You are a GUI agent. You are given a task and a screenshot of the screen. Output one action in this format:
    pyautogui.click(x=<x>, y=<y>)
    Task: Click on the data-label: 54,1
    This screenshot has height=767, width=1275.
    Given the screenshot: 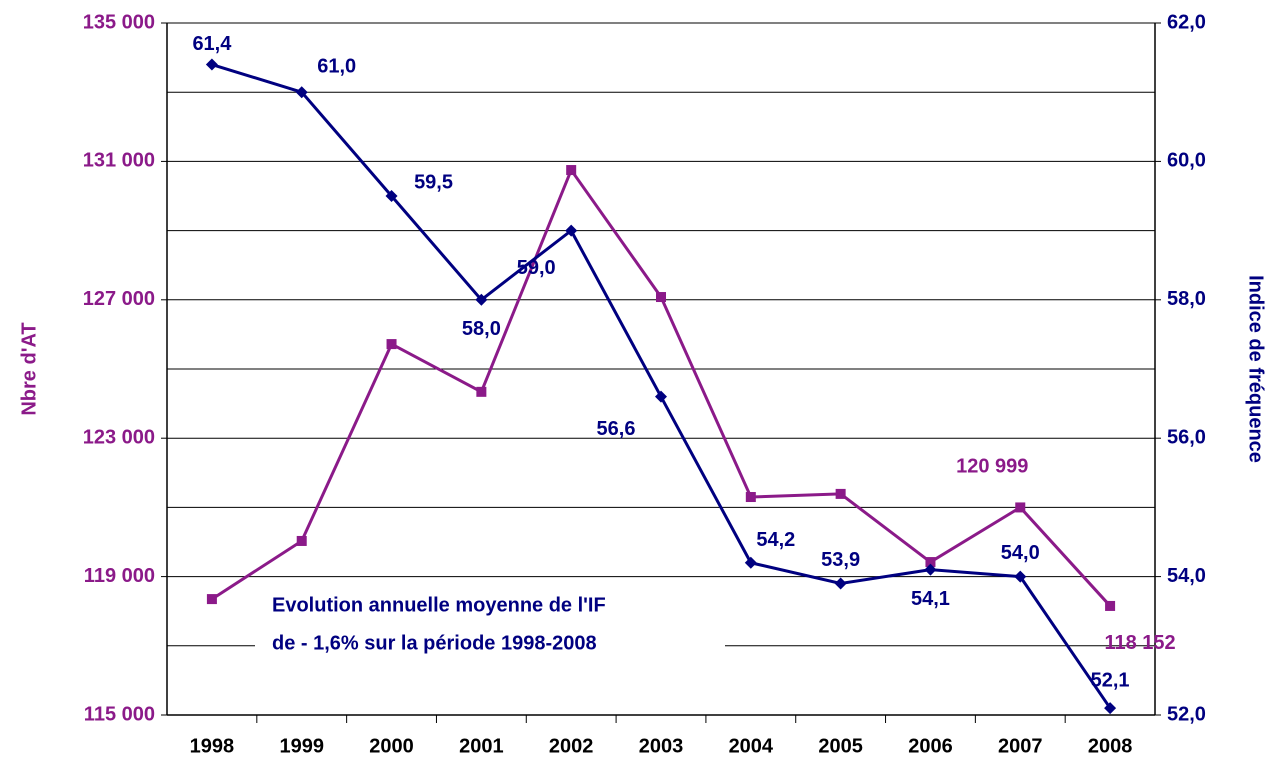 What is the action you would take?
    pyautogui.click(x=930, y=599)
    